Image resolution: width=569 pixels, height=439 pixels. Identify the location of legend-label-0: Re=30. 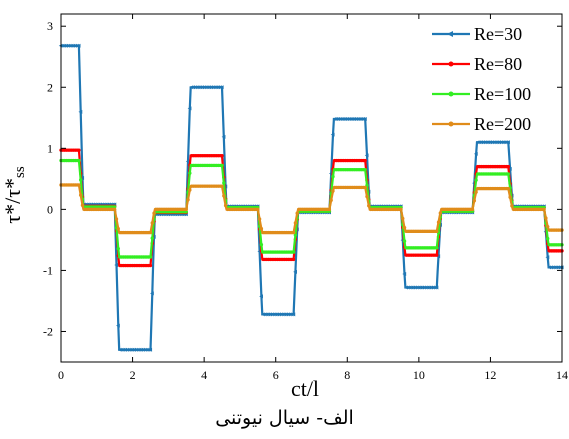
(498, 34).